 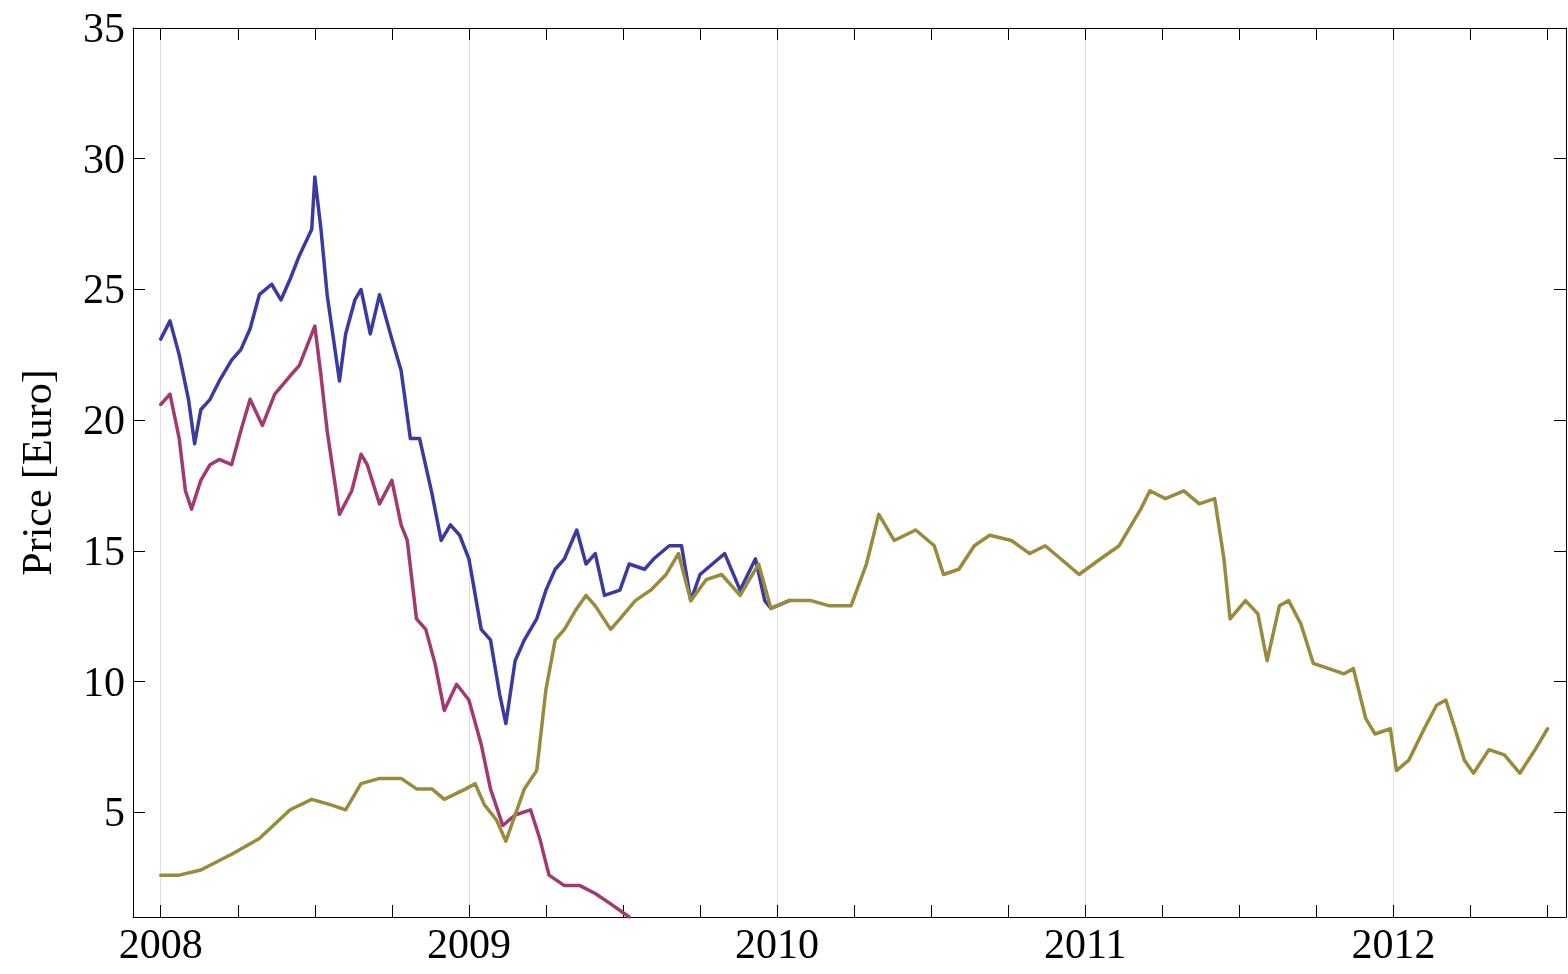 I want to click on x-tick-label: 2009, so click(x=468, y=944).